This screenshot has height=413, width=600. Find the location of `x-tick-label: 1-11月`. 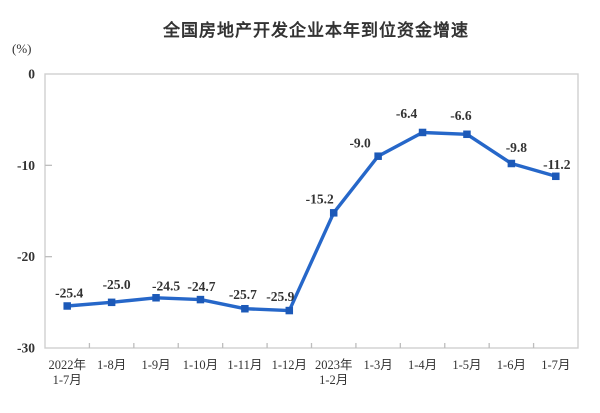

x-tick-label: 1-11月 is located at coordinates (244, 365).